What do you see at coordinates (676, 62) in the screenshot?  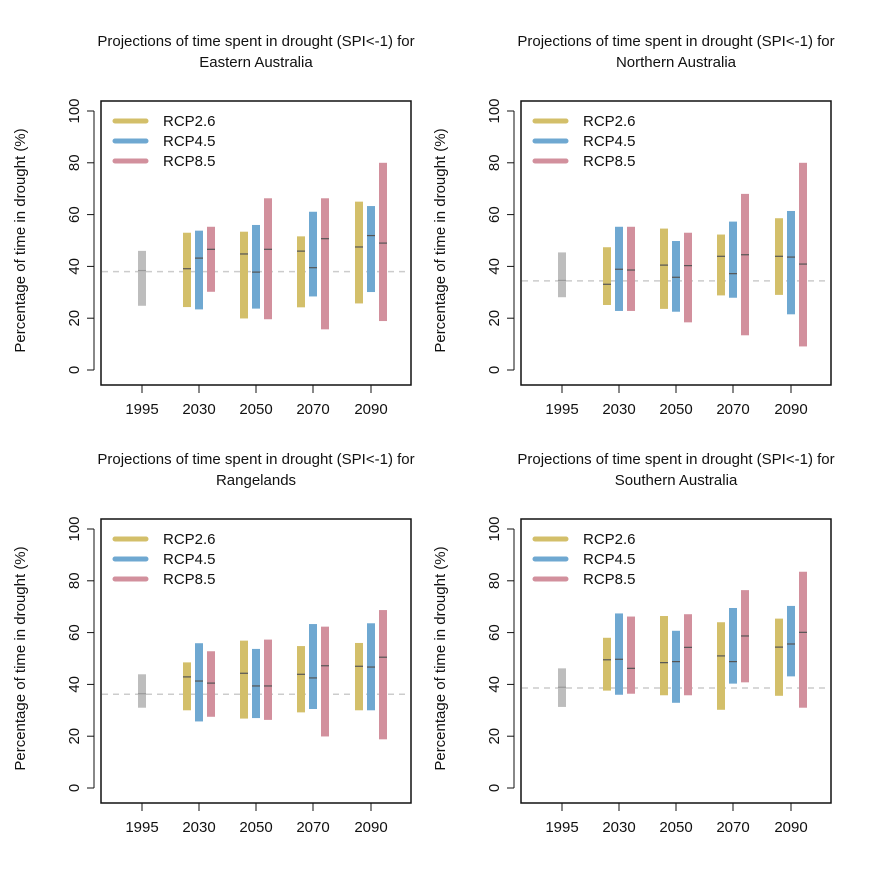 I see `chart-subtitle: Northern Australia` at bounding box center [676, 62].